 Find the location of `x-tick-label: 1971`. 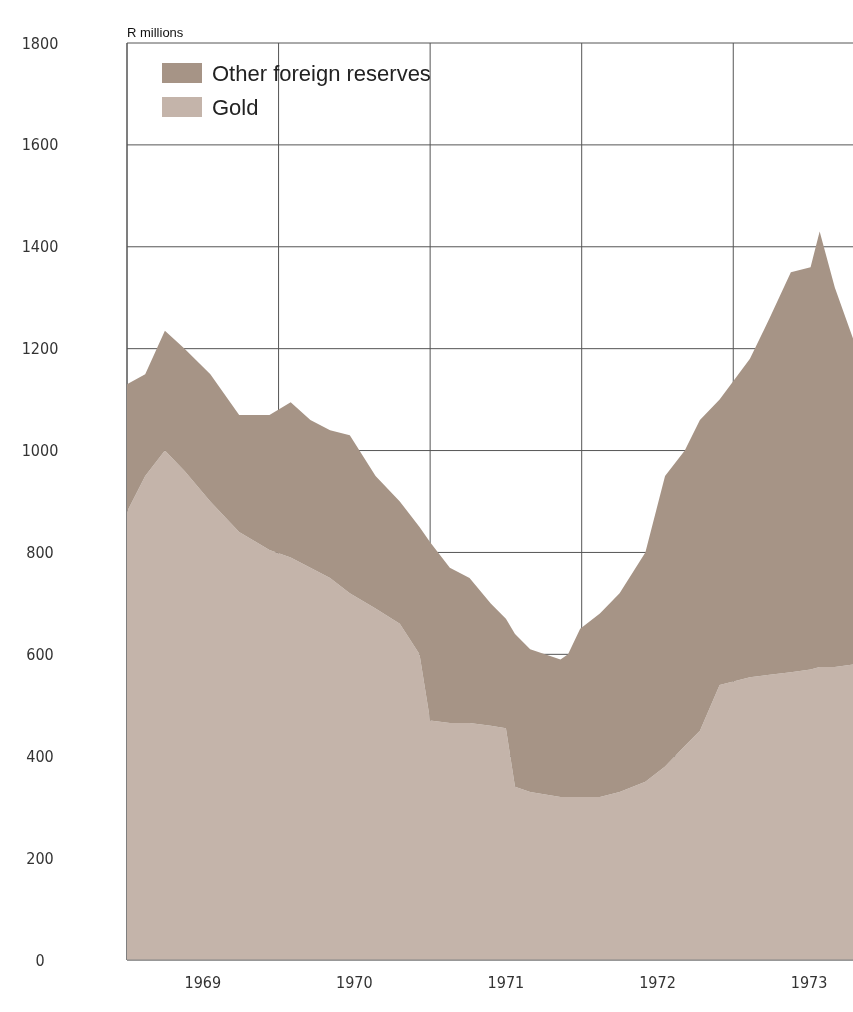

x-tick-label: 1971 is located at coordinates (506, 982).